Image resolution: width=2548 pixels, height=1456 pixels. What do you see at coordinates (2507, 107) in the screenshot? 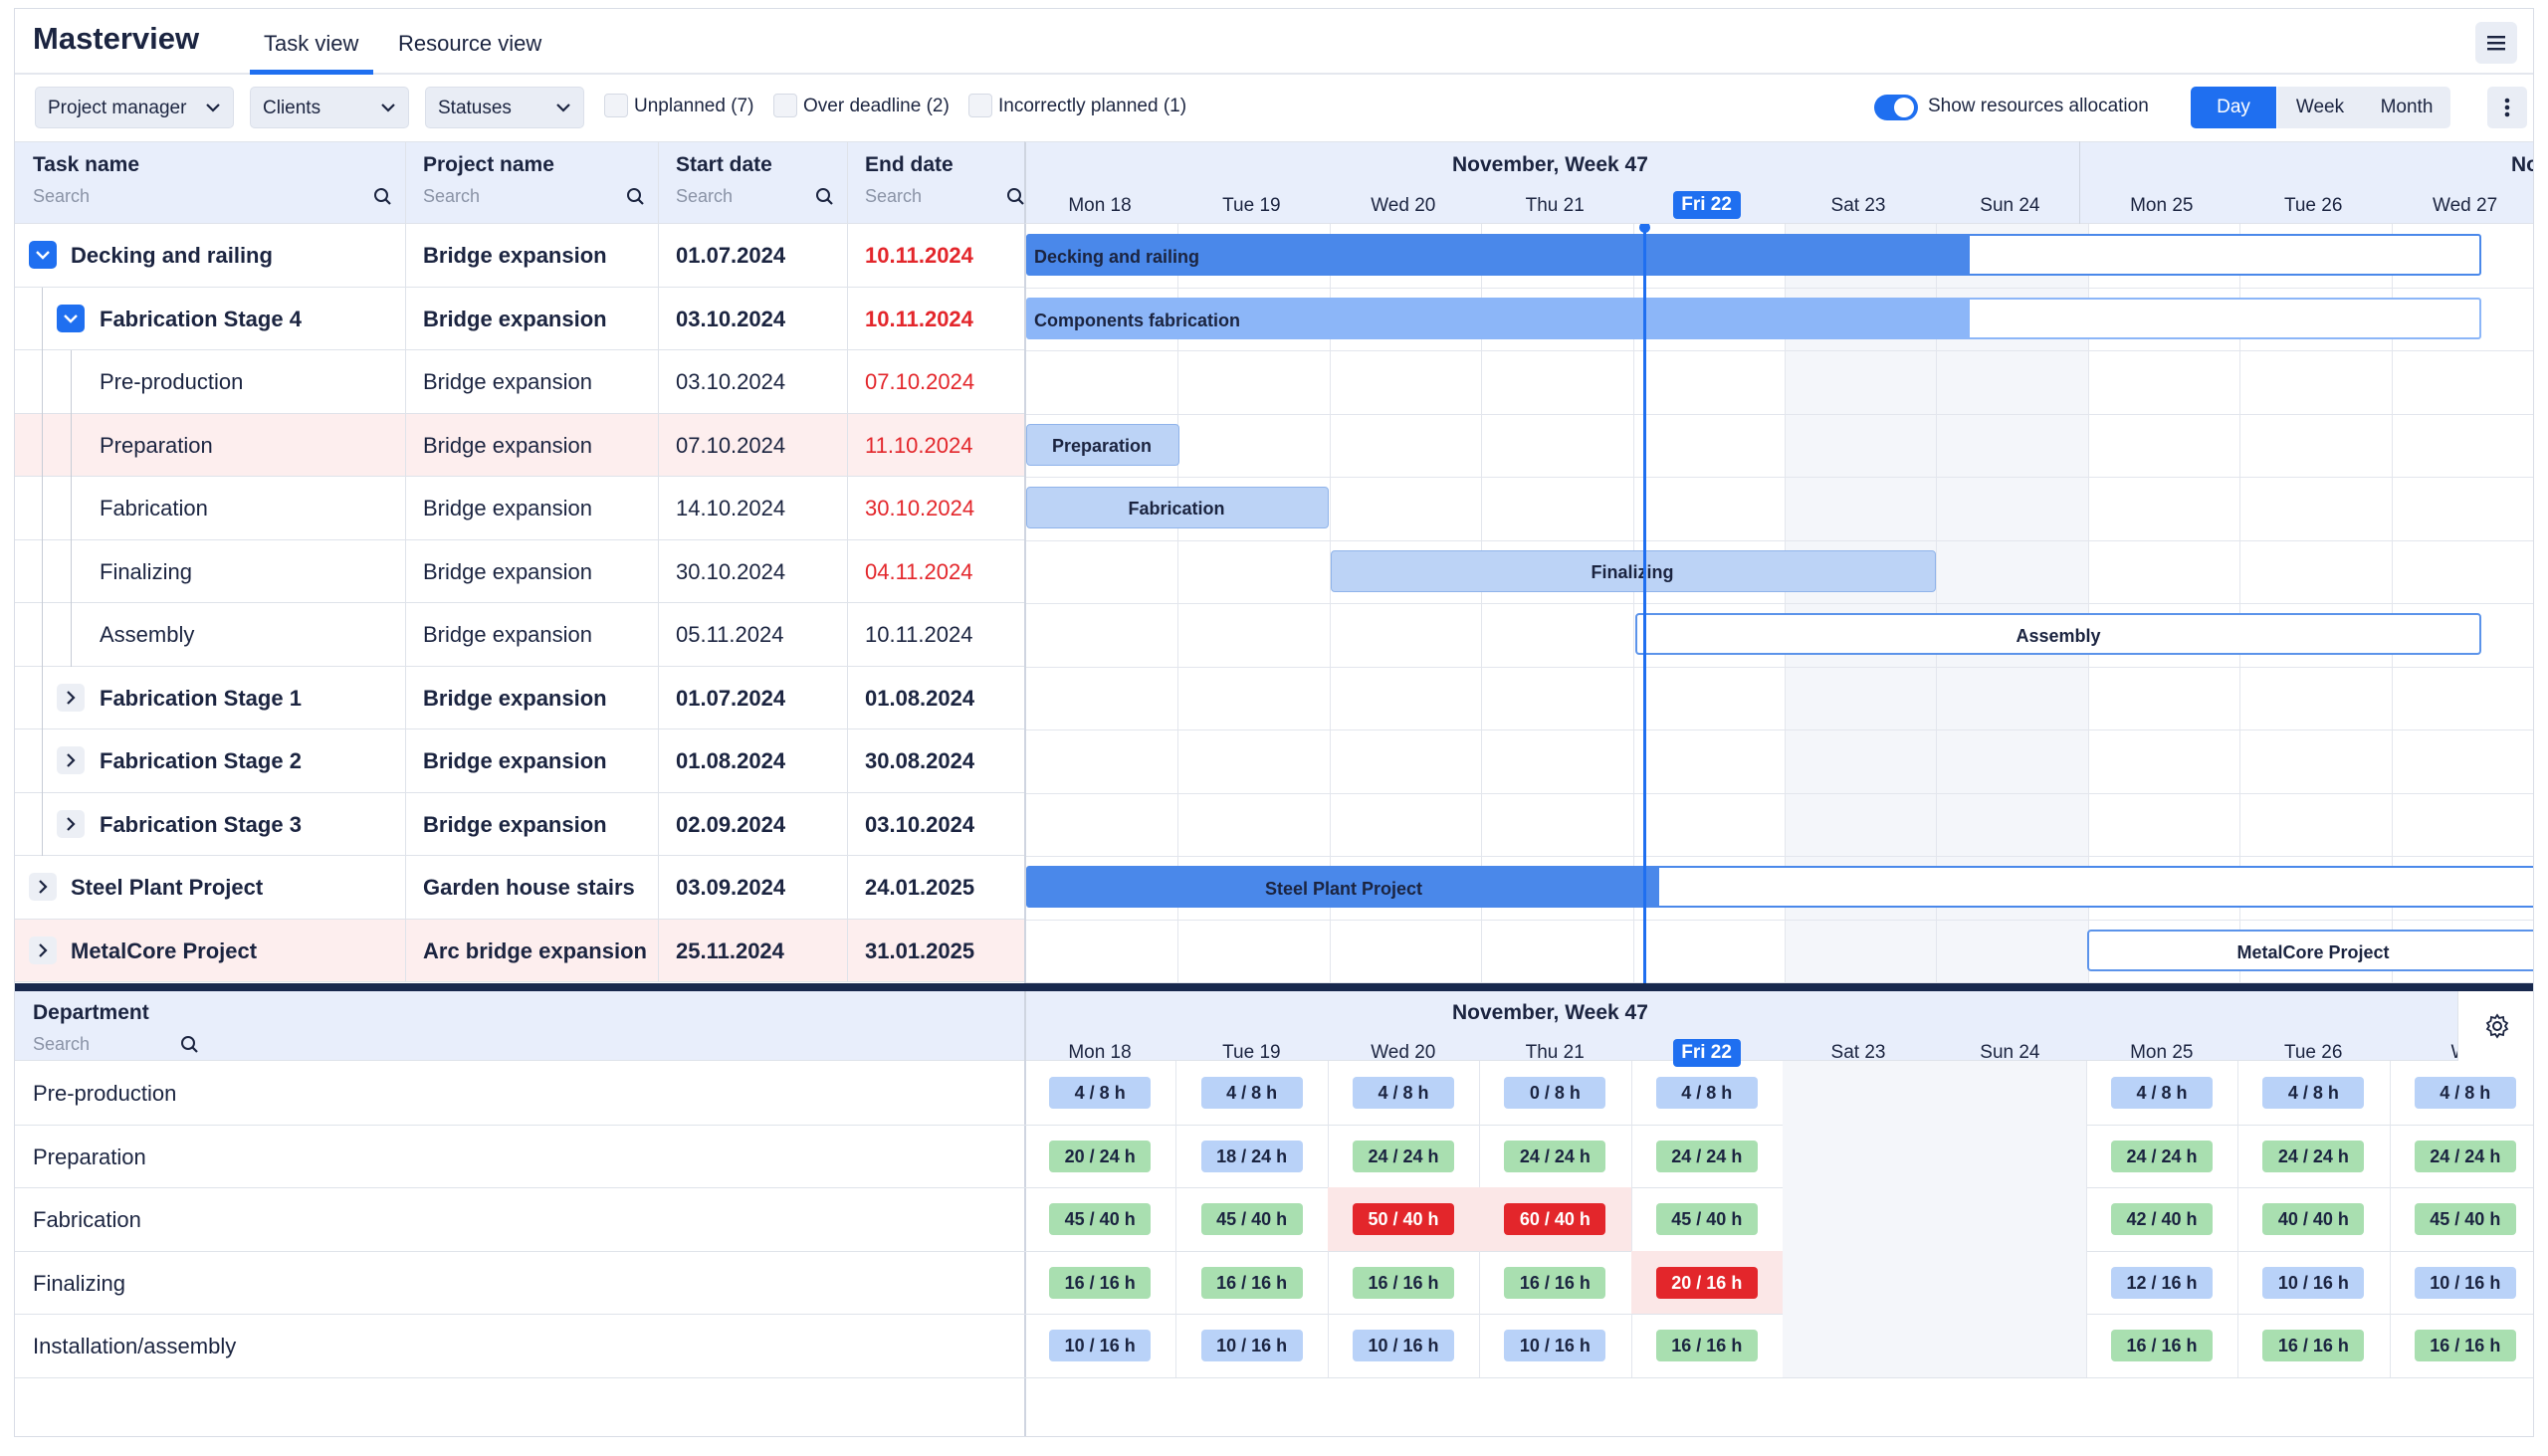
I see `more-options-button` at bounding box center [2507, 107].